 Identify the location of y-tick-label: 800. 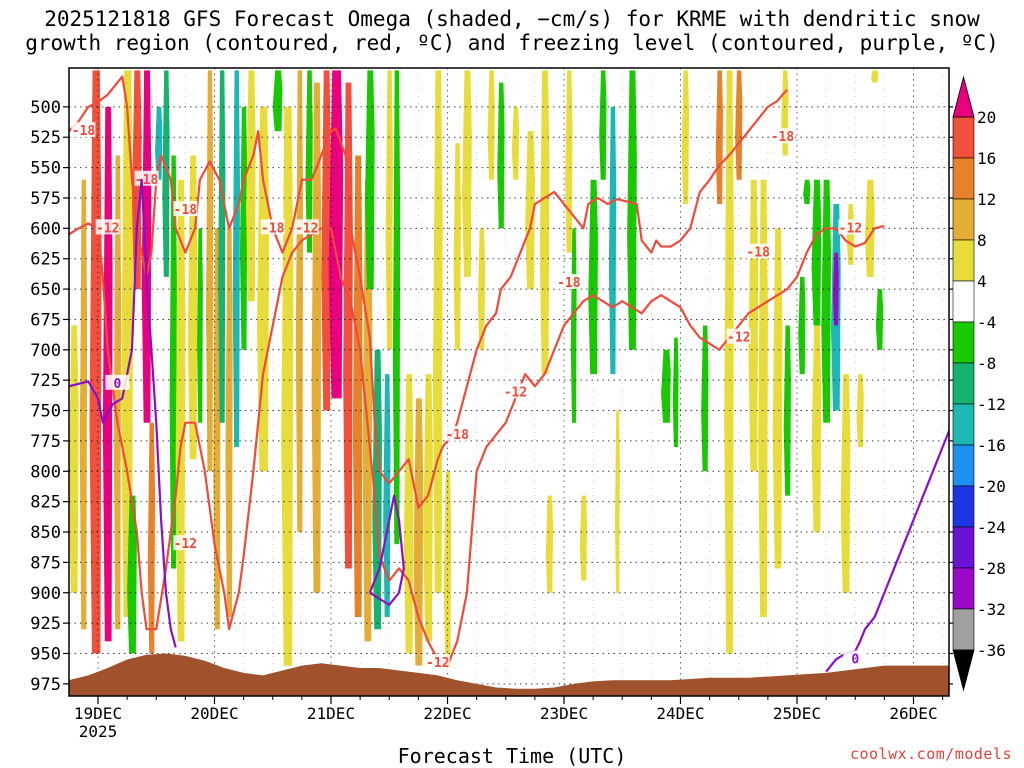
(45, 472).